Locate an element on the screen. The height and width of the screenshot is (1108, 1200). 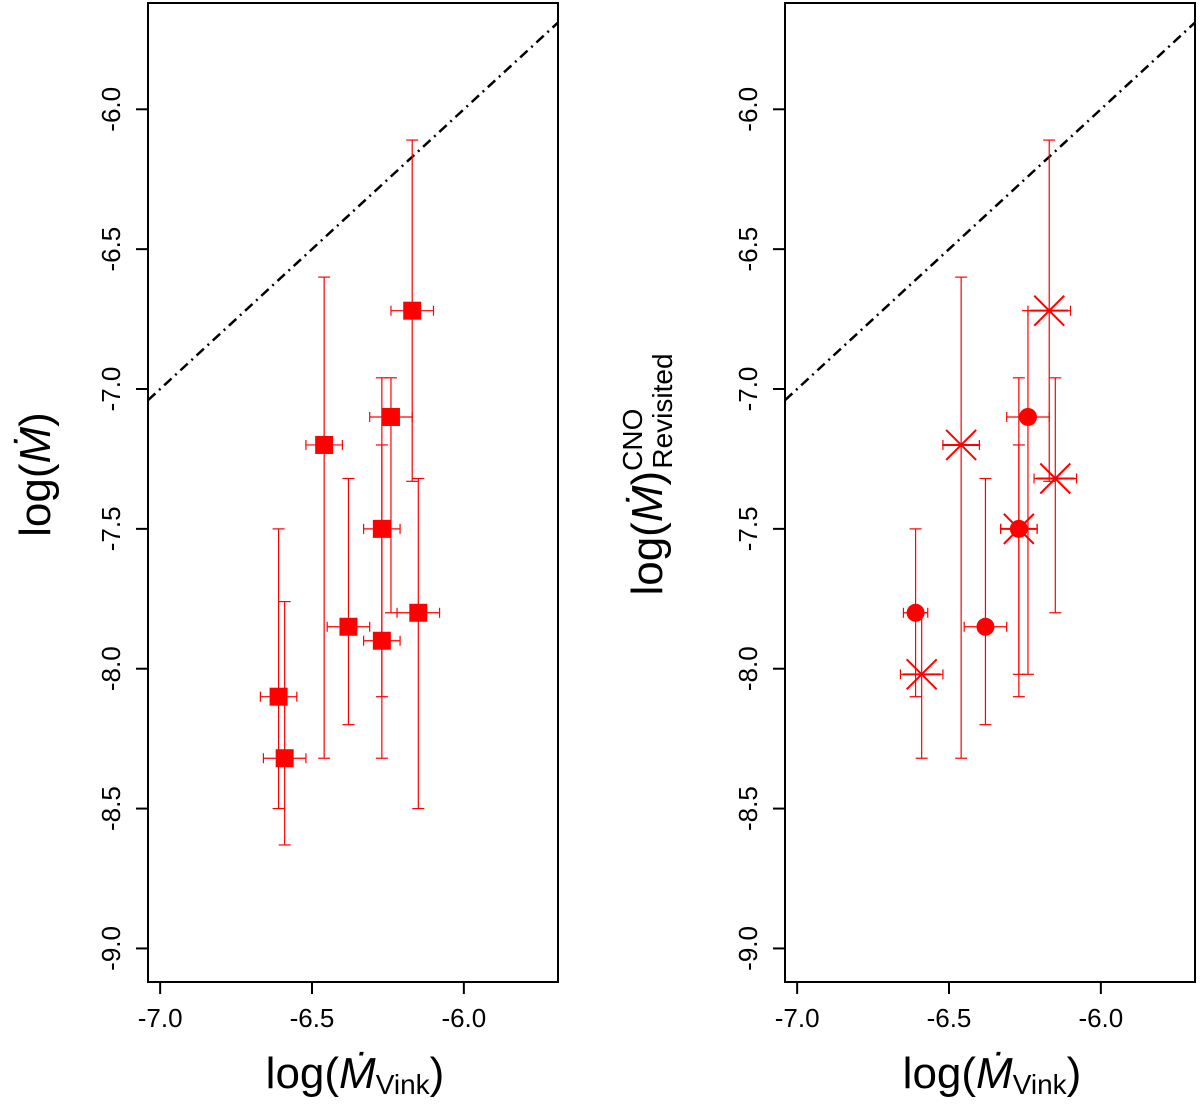
y-axis-title: log(Ṁ) is located at coordinates (35, 474).